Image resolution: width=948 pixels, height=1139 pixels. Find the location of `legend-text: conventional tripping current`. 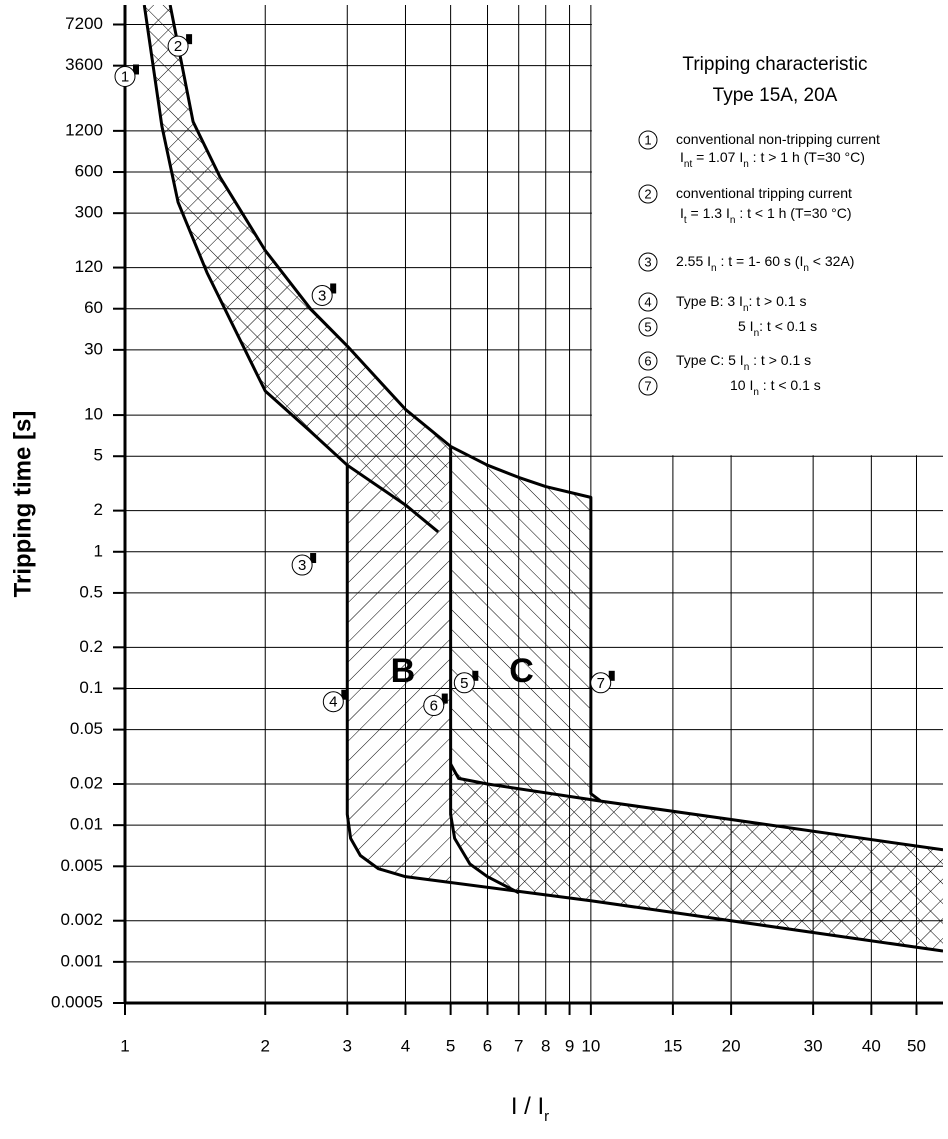

legend-text: conventional tripping current is located at coordinates (764, 193).